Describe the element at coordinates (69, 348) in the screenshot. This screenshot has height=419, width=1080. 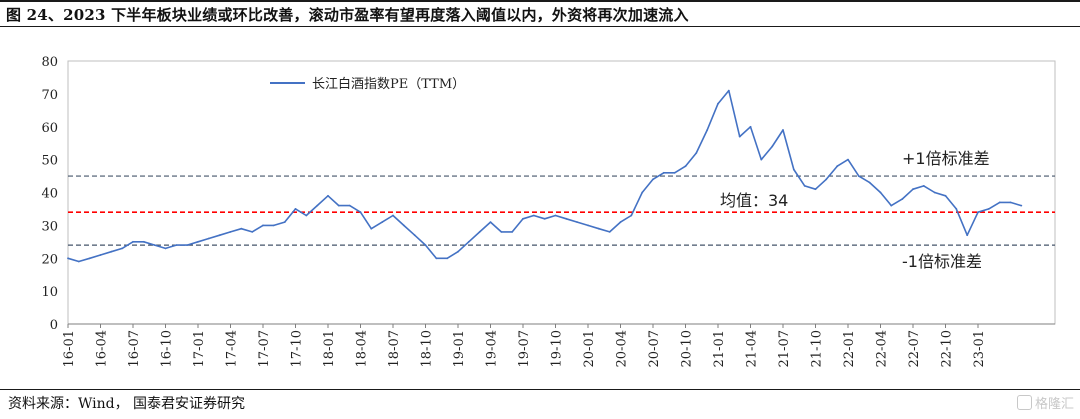
I see `x-tick-label: 16-01` at that location.